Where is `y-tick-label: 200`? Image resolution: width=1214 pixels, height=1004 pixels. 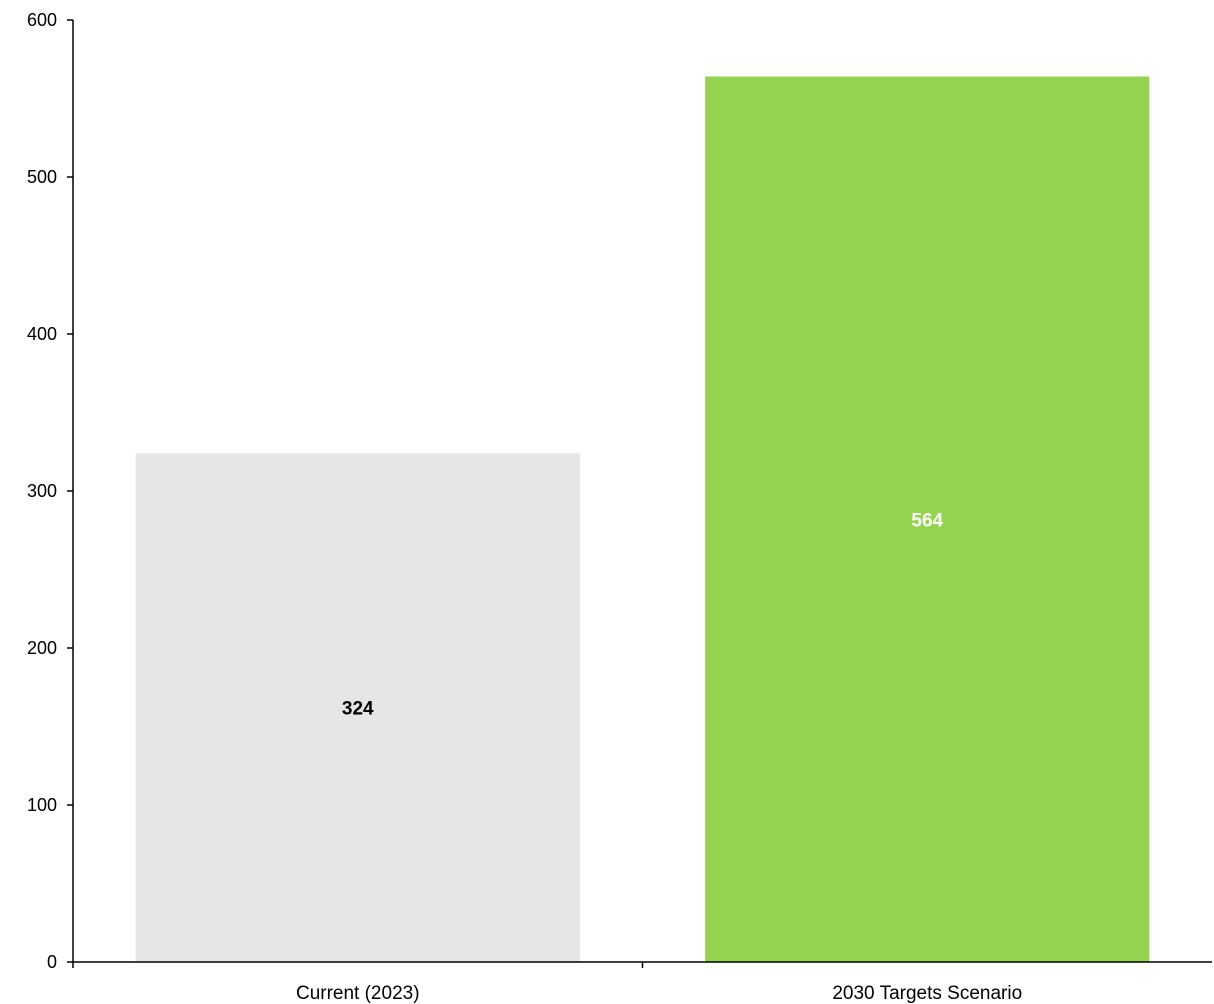
y-tick-label: 200 is located at coordinates (42, 648).